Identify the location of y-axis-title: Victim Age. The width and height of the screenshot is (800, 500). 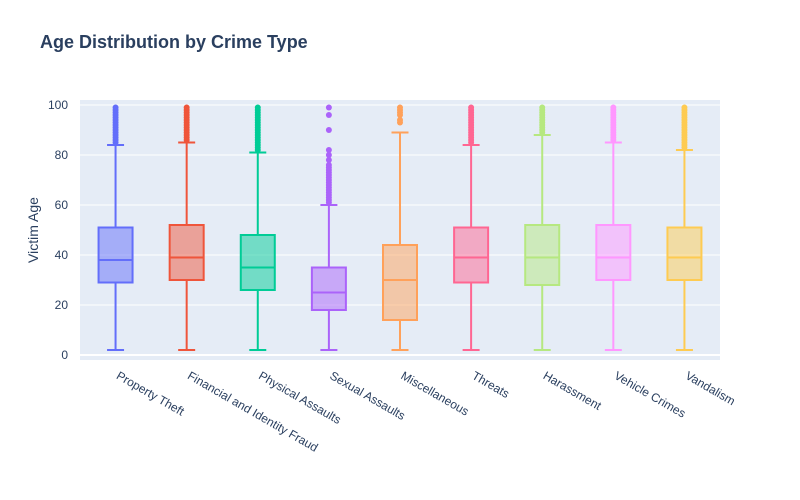
(33, 230).